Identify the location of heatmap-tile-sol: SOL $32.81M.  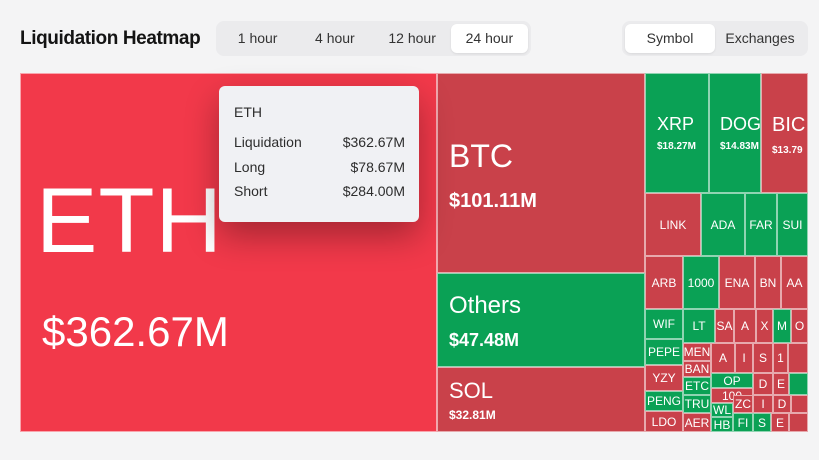
(541, 399).